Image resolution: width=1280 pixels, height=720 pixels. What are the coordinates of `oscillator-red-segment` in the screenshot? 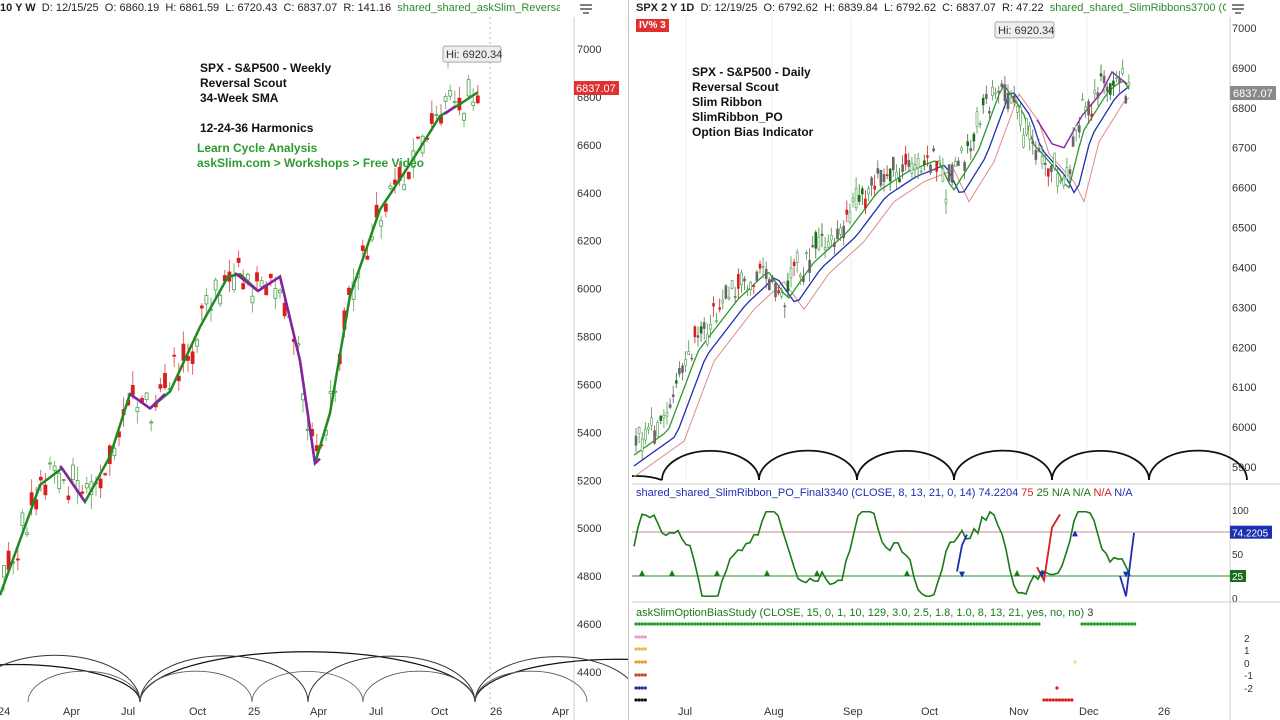 It's located at (1048, 548).